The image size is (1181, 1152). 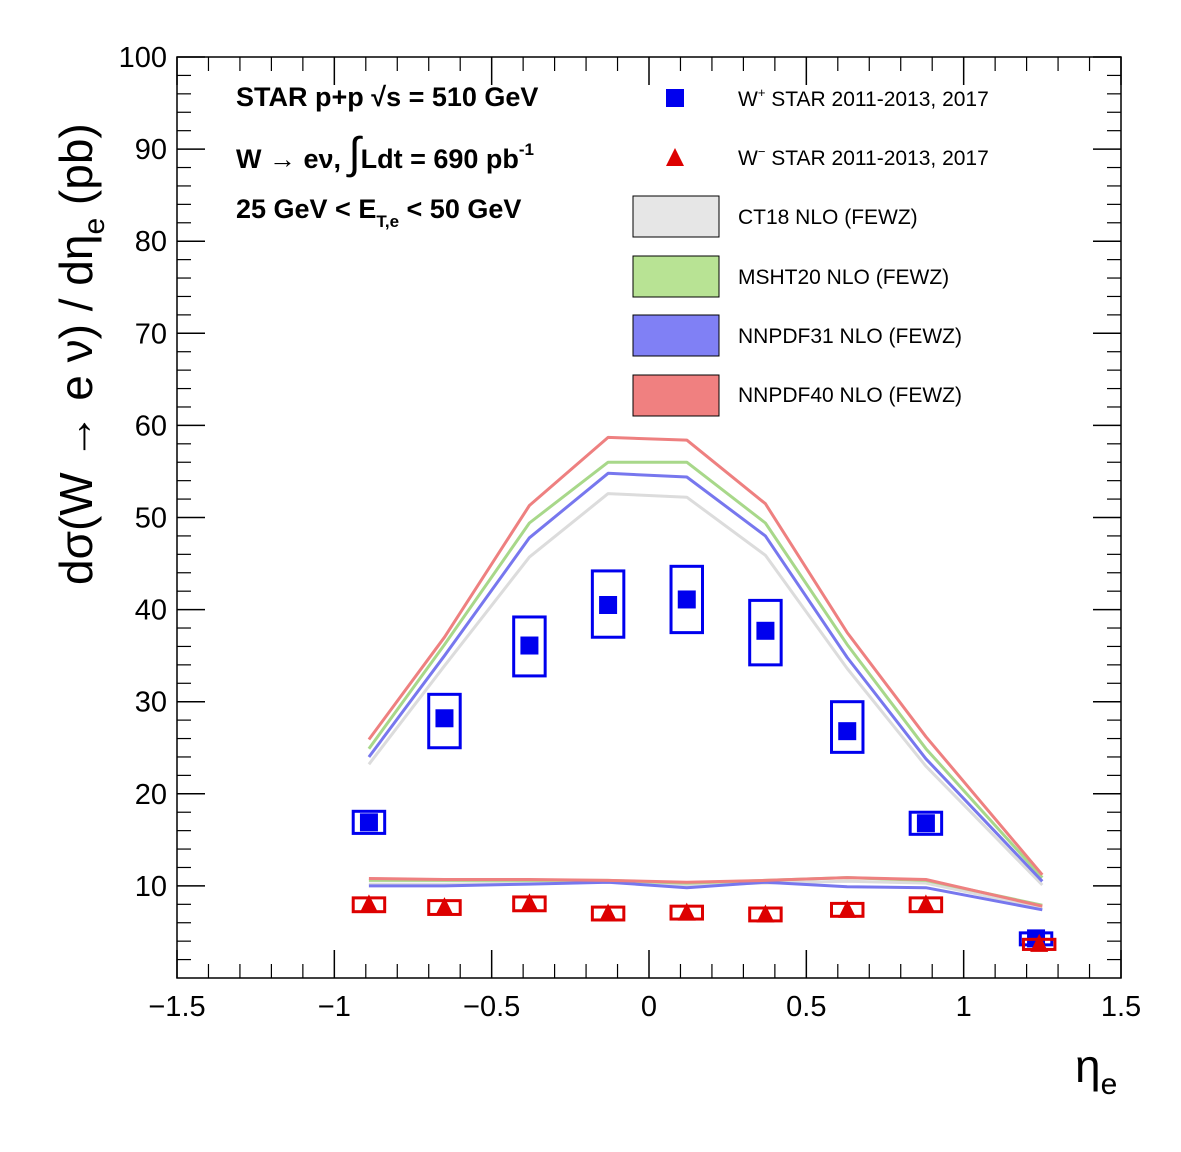 I want to click on y-tick-label: 90, so click(x=151, y=150).